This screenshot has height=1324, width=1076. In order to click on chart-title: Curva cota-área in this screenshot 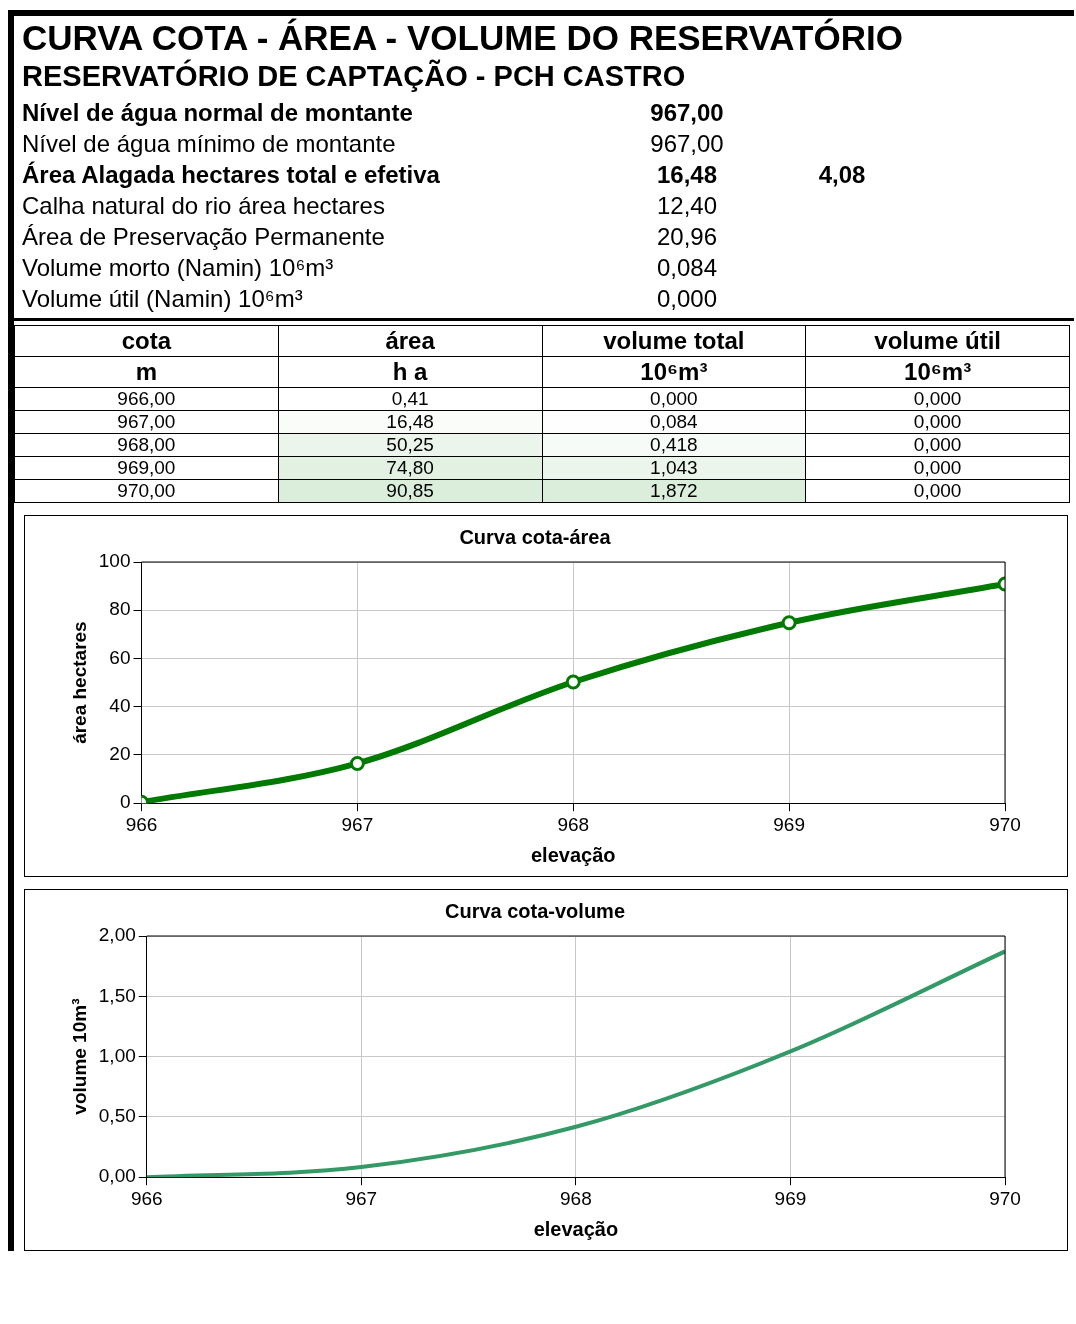, I will do `click(535, 536)`.